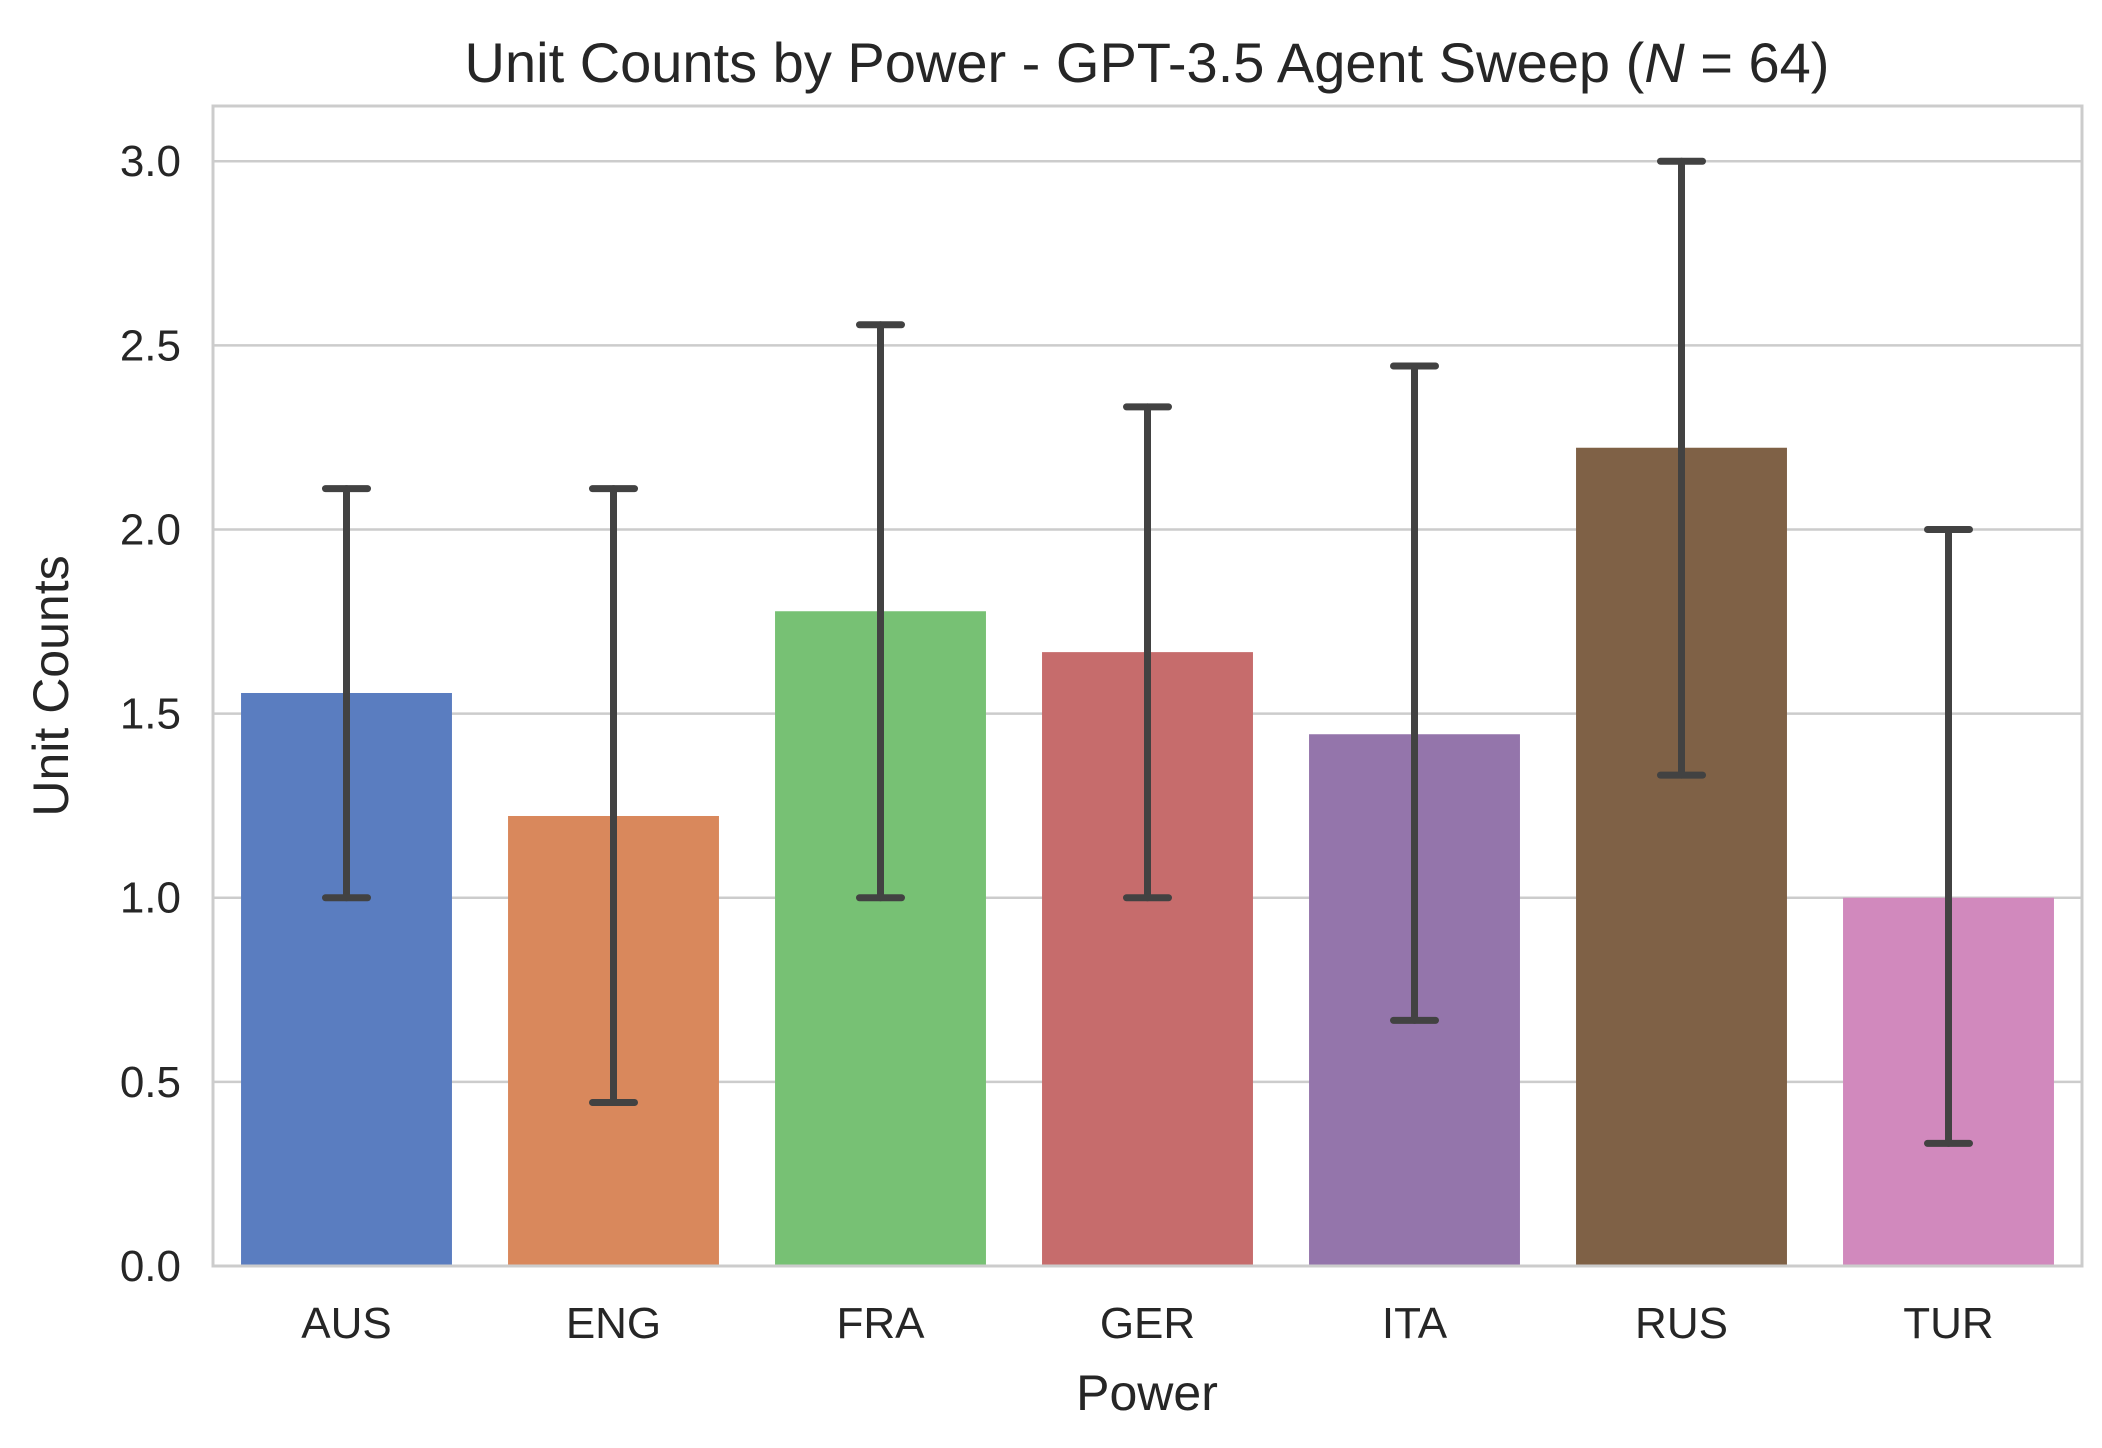 This screenshot has width=2102, height=1448. I want to click on error-bar-eng, so click(613, 795).